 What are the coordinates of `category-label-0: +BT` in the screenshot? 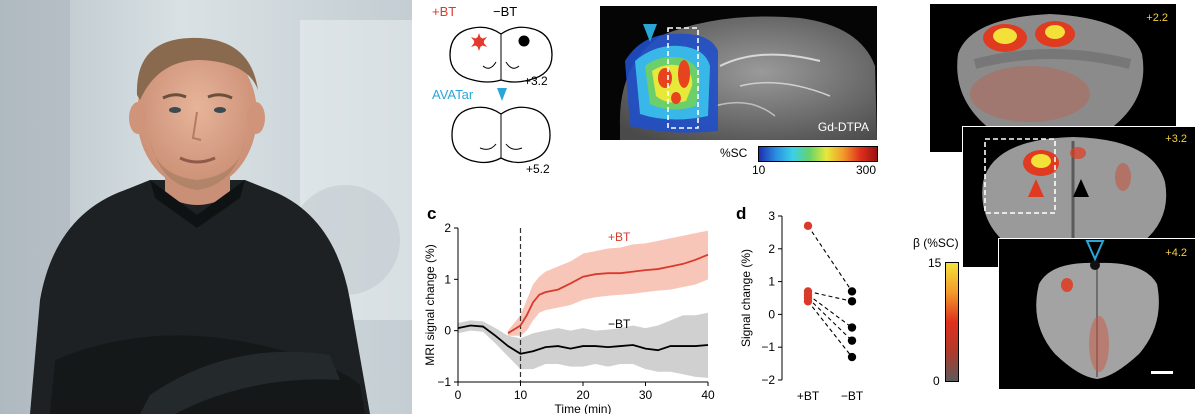 It's located at (808, 396).